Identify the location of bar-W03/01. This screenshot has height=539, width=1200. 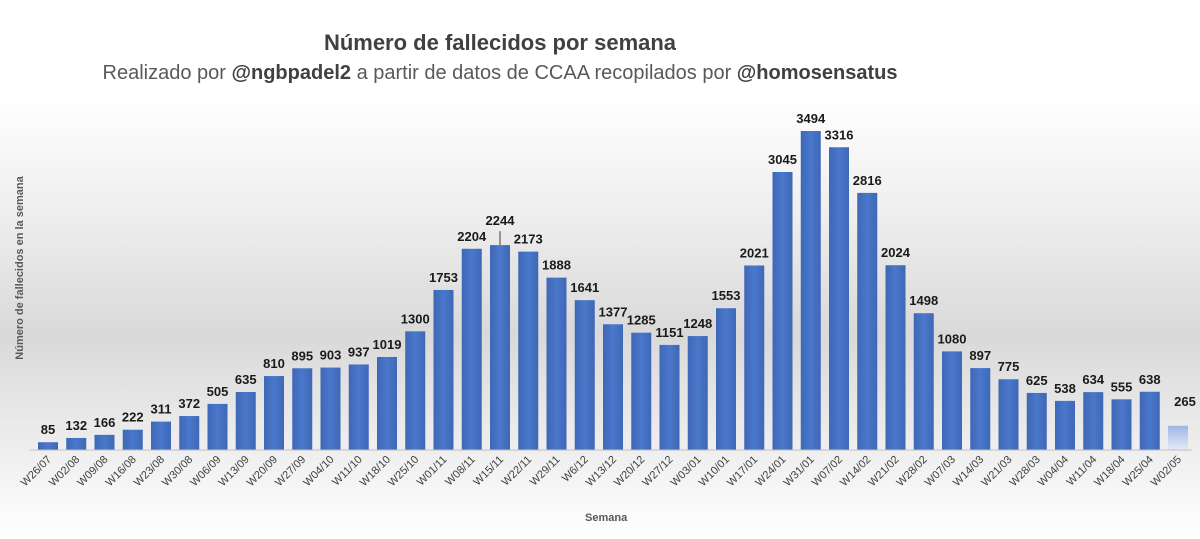
(697, 393).